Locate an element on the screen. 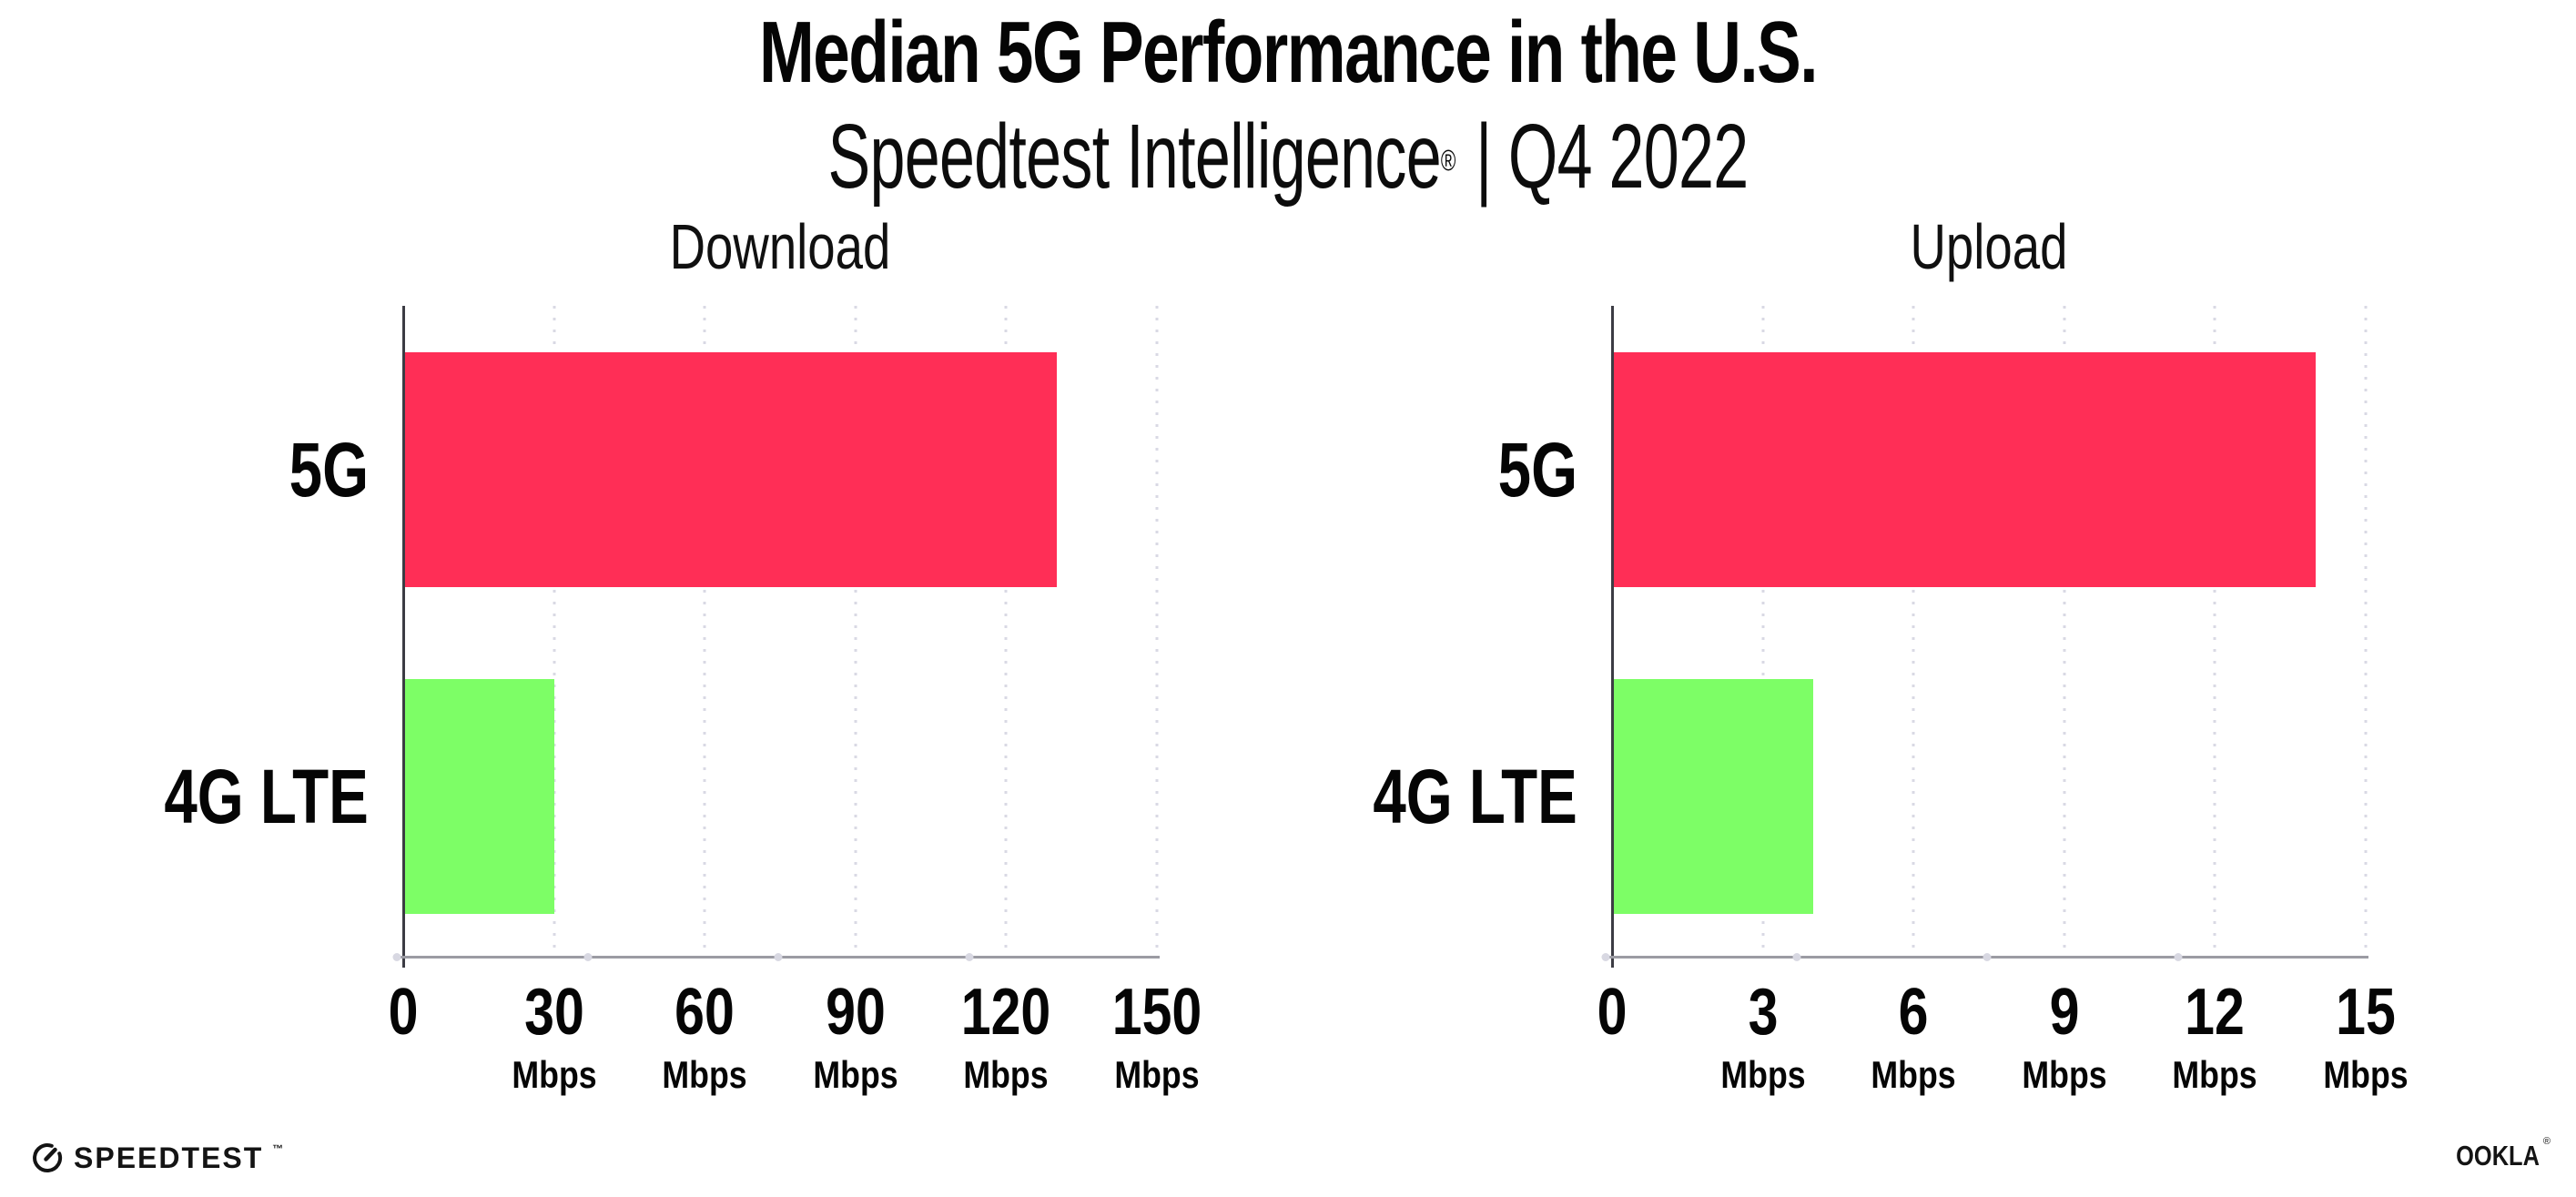  x-tick-value: 6 is located at coordinates (1913, 1012).